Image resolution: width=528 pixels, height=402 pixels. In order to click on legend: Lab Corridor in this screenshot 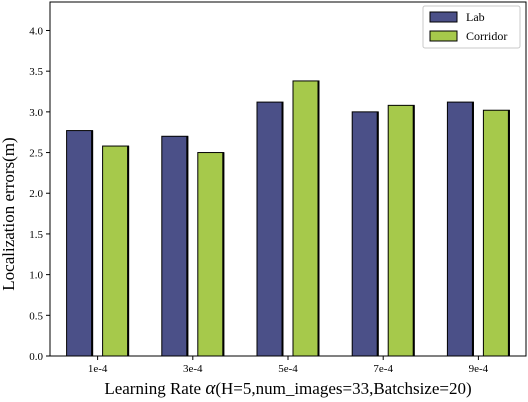, I will do `click(471, 27)`.